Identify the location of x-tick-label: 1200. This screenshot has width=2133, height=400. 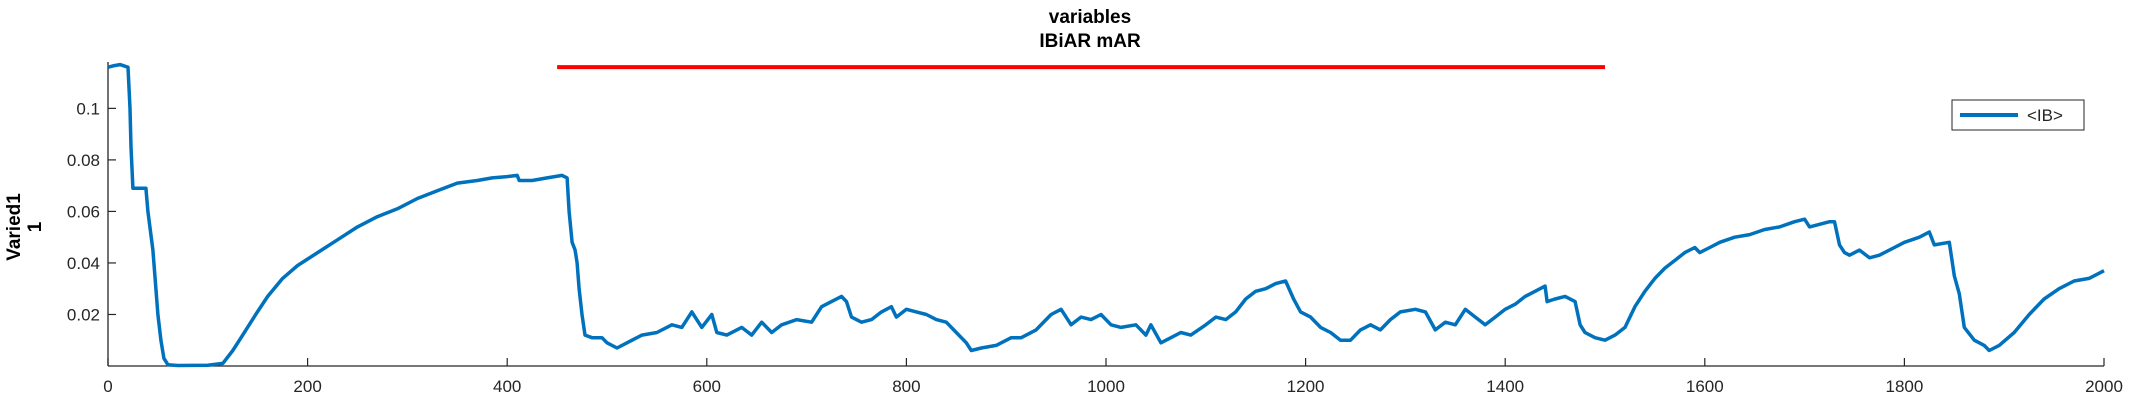
(1306, 386).